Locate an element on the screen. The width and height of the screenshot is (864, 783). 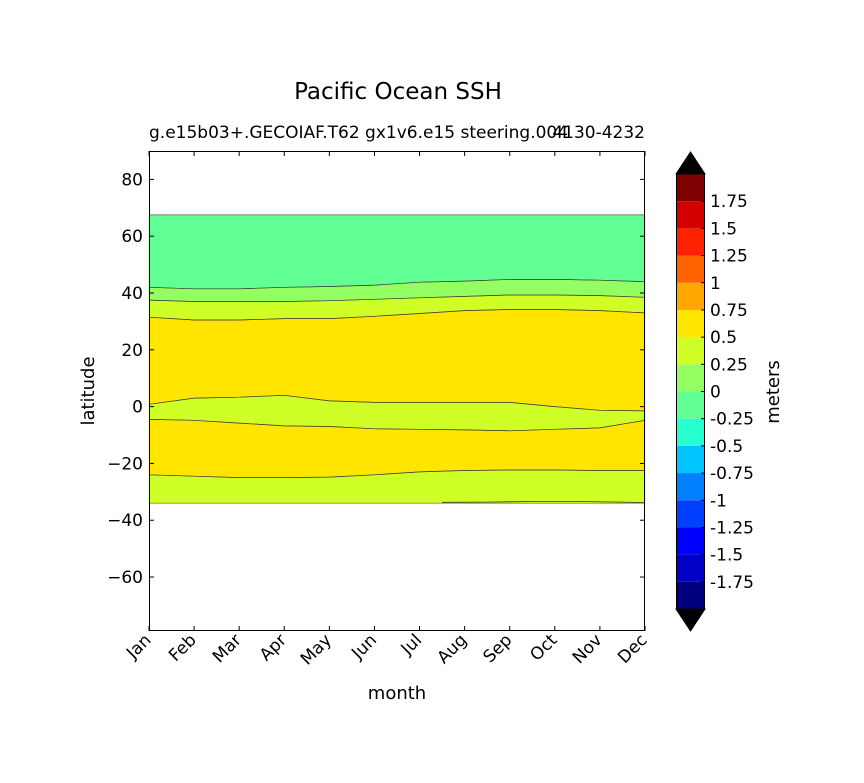
colorbar-extend-high is located at coordinates (690, 163).